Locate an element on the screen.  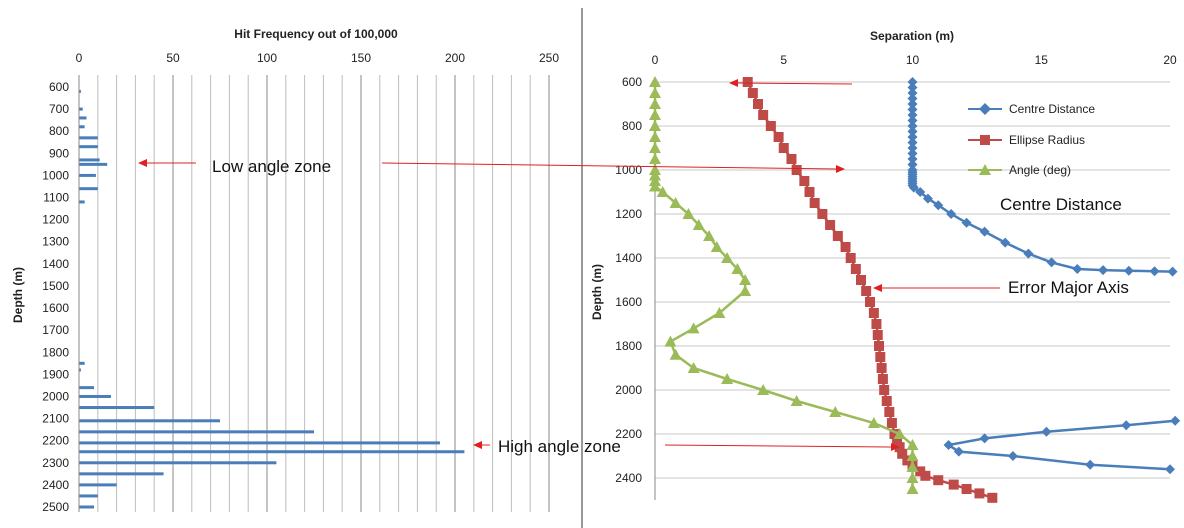
arrow-high-to-left-bars is located at coordinates (481, 445).